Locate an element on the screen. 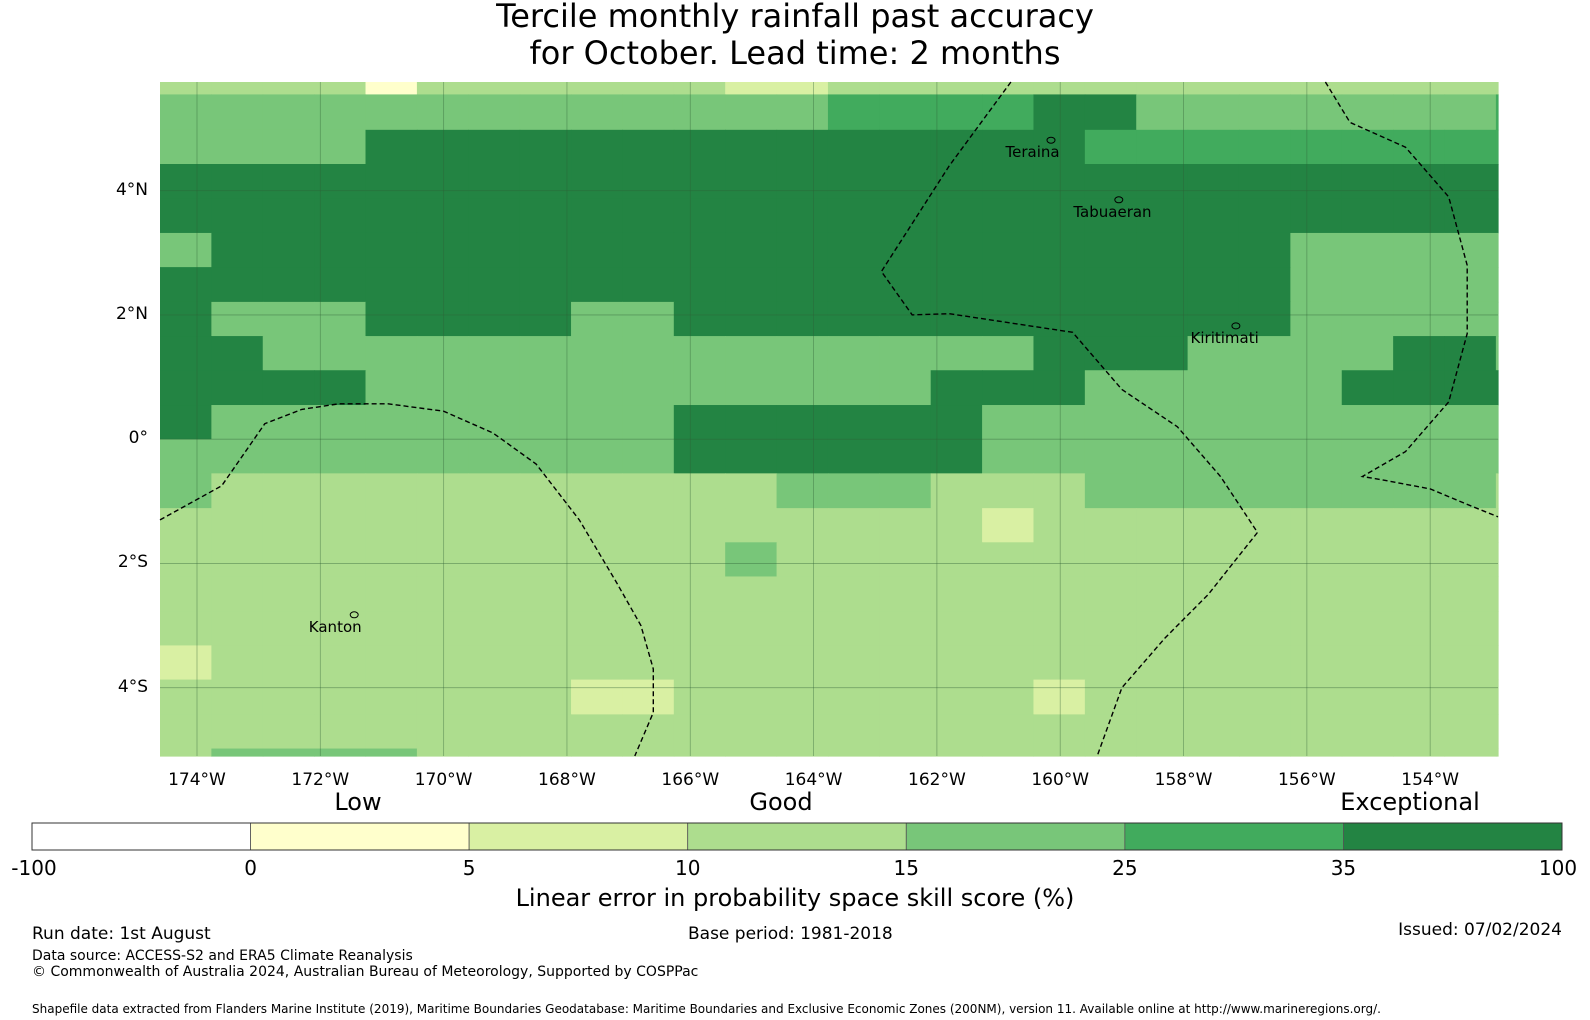  colorbar-tick-label: 15 is located at coordinates (906, 868).